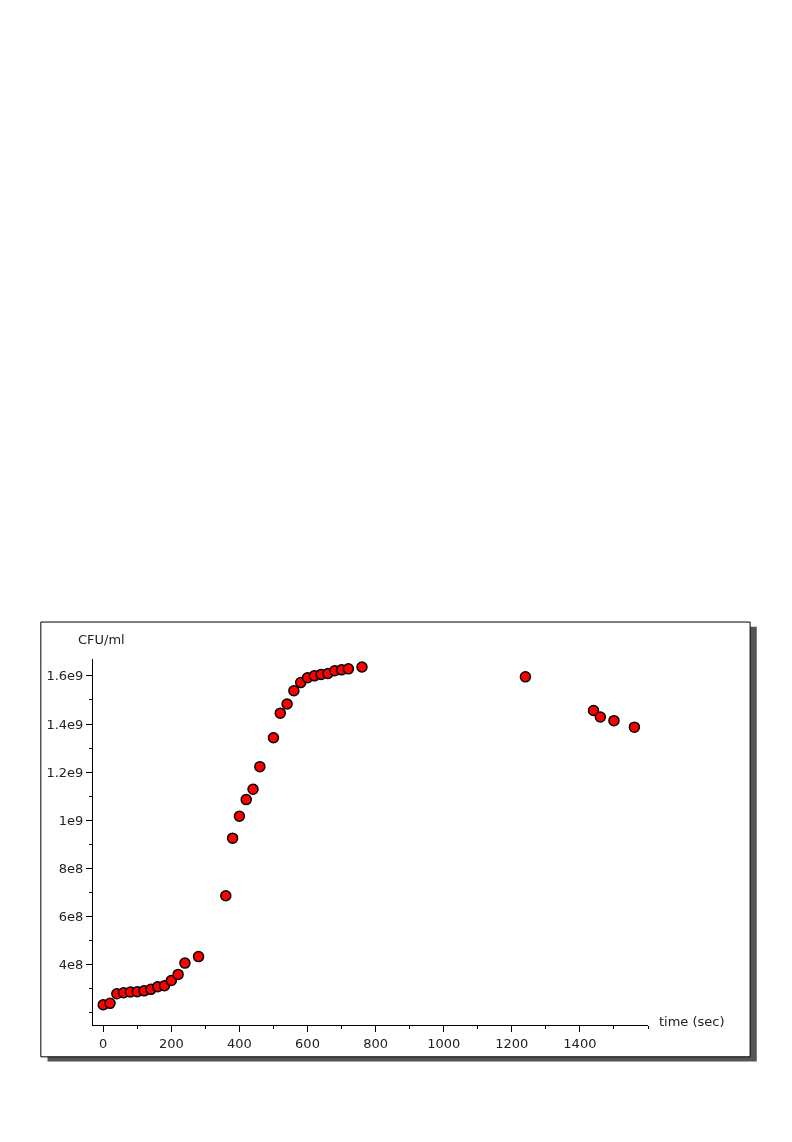 This screenshot has height=1142, width=792. I want to click on x-axis-title: time (sec), so click(692, 1021).